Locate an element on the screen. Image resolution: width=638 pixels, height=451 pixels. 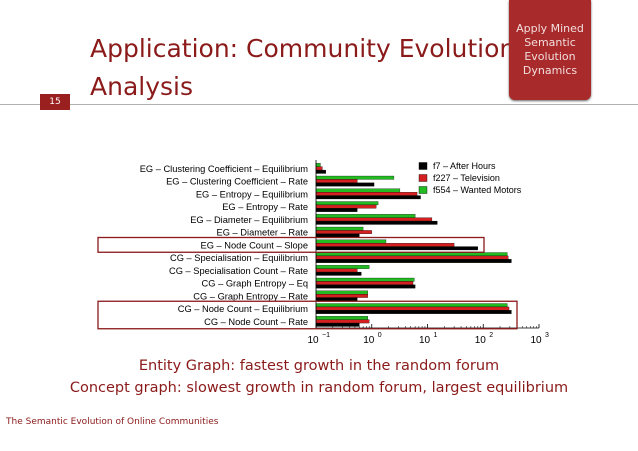
category-label: EG – Diameter – Rate is located at coordinates (262, 233).